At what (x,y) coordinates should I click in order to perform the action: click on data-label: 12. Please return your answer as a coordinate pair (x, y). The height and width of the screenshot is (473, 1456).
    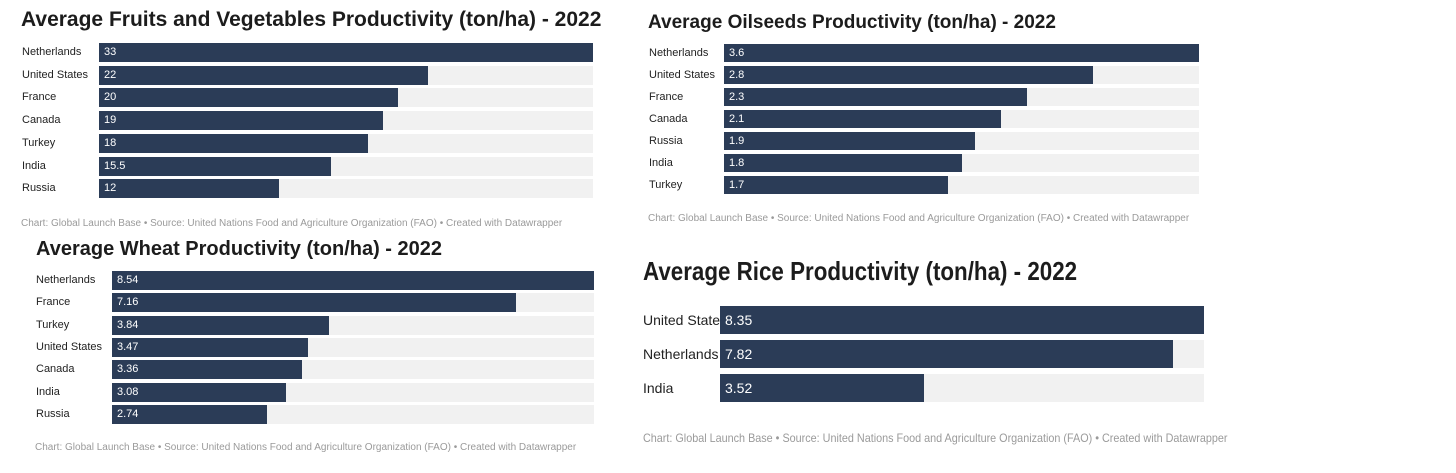
    Looking at the image, I should click on (110, 188).